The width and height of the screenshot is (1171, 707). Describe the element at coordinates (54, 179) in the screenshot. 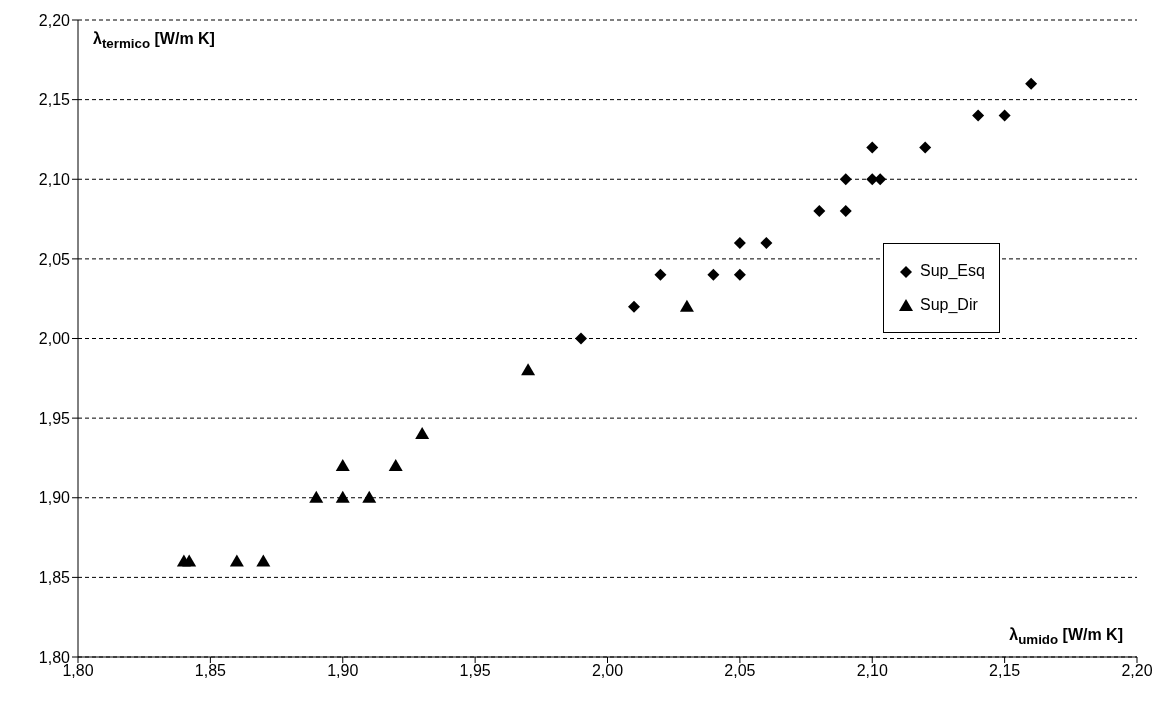

I see `y-tick-label: 2,10` at that location.